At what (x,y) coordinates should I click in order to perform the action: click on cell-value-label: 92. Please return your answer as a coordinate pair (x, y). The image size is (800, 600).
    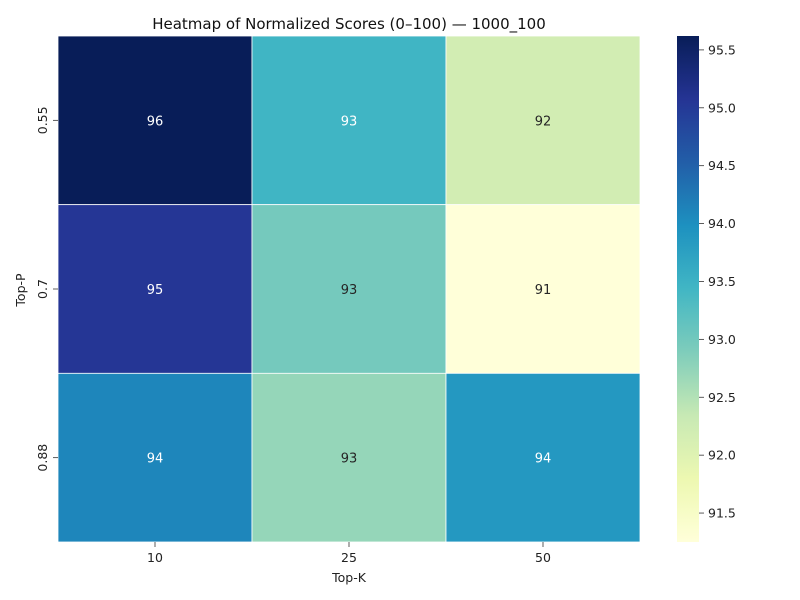
    Looking at the image, I should click on (543, 121).